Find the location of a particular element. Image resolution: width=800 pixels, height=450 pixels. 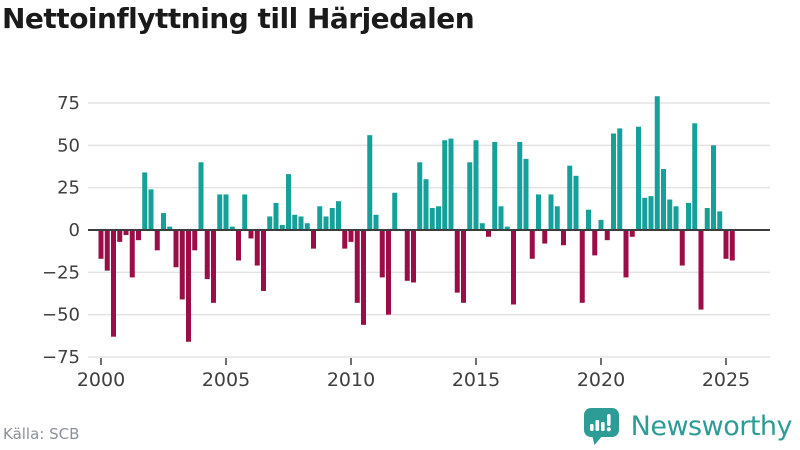

y-tick-label: −75 is located at coordinates (61, 357).